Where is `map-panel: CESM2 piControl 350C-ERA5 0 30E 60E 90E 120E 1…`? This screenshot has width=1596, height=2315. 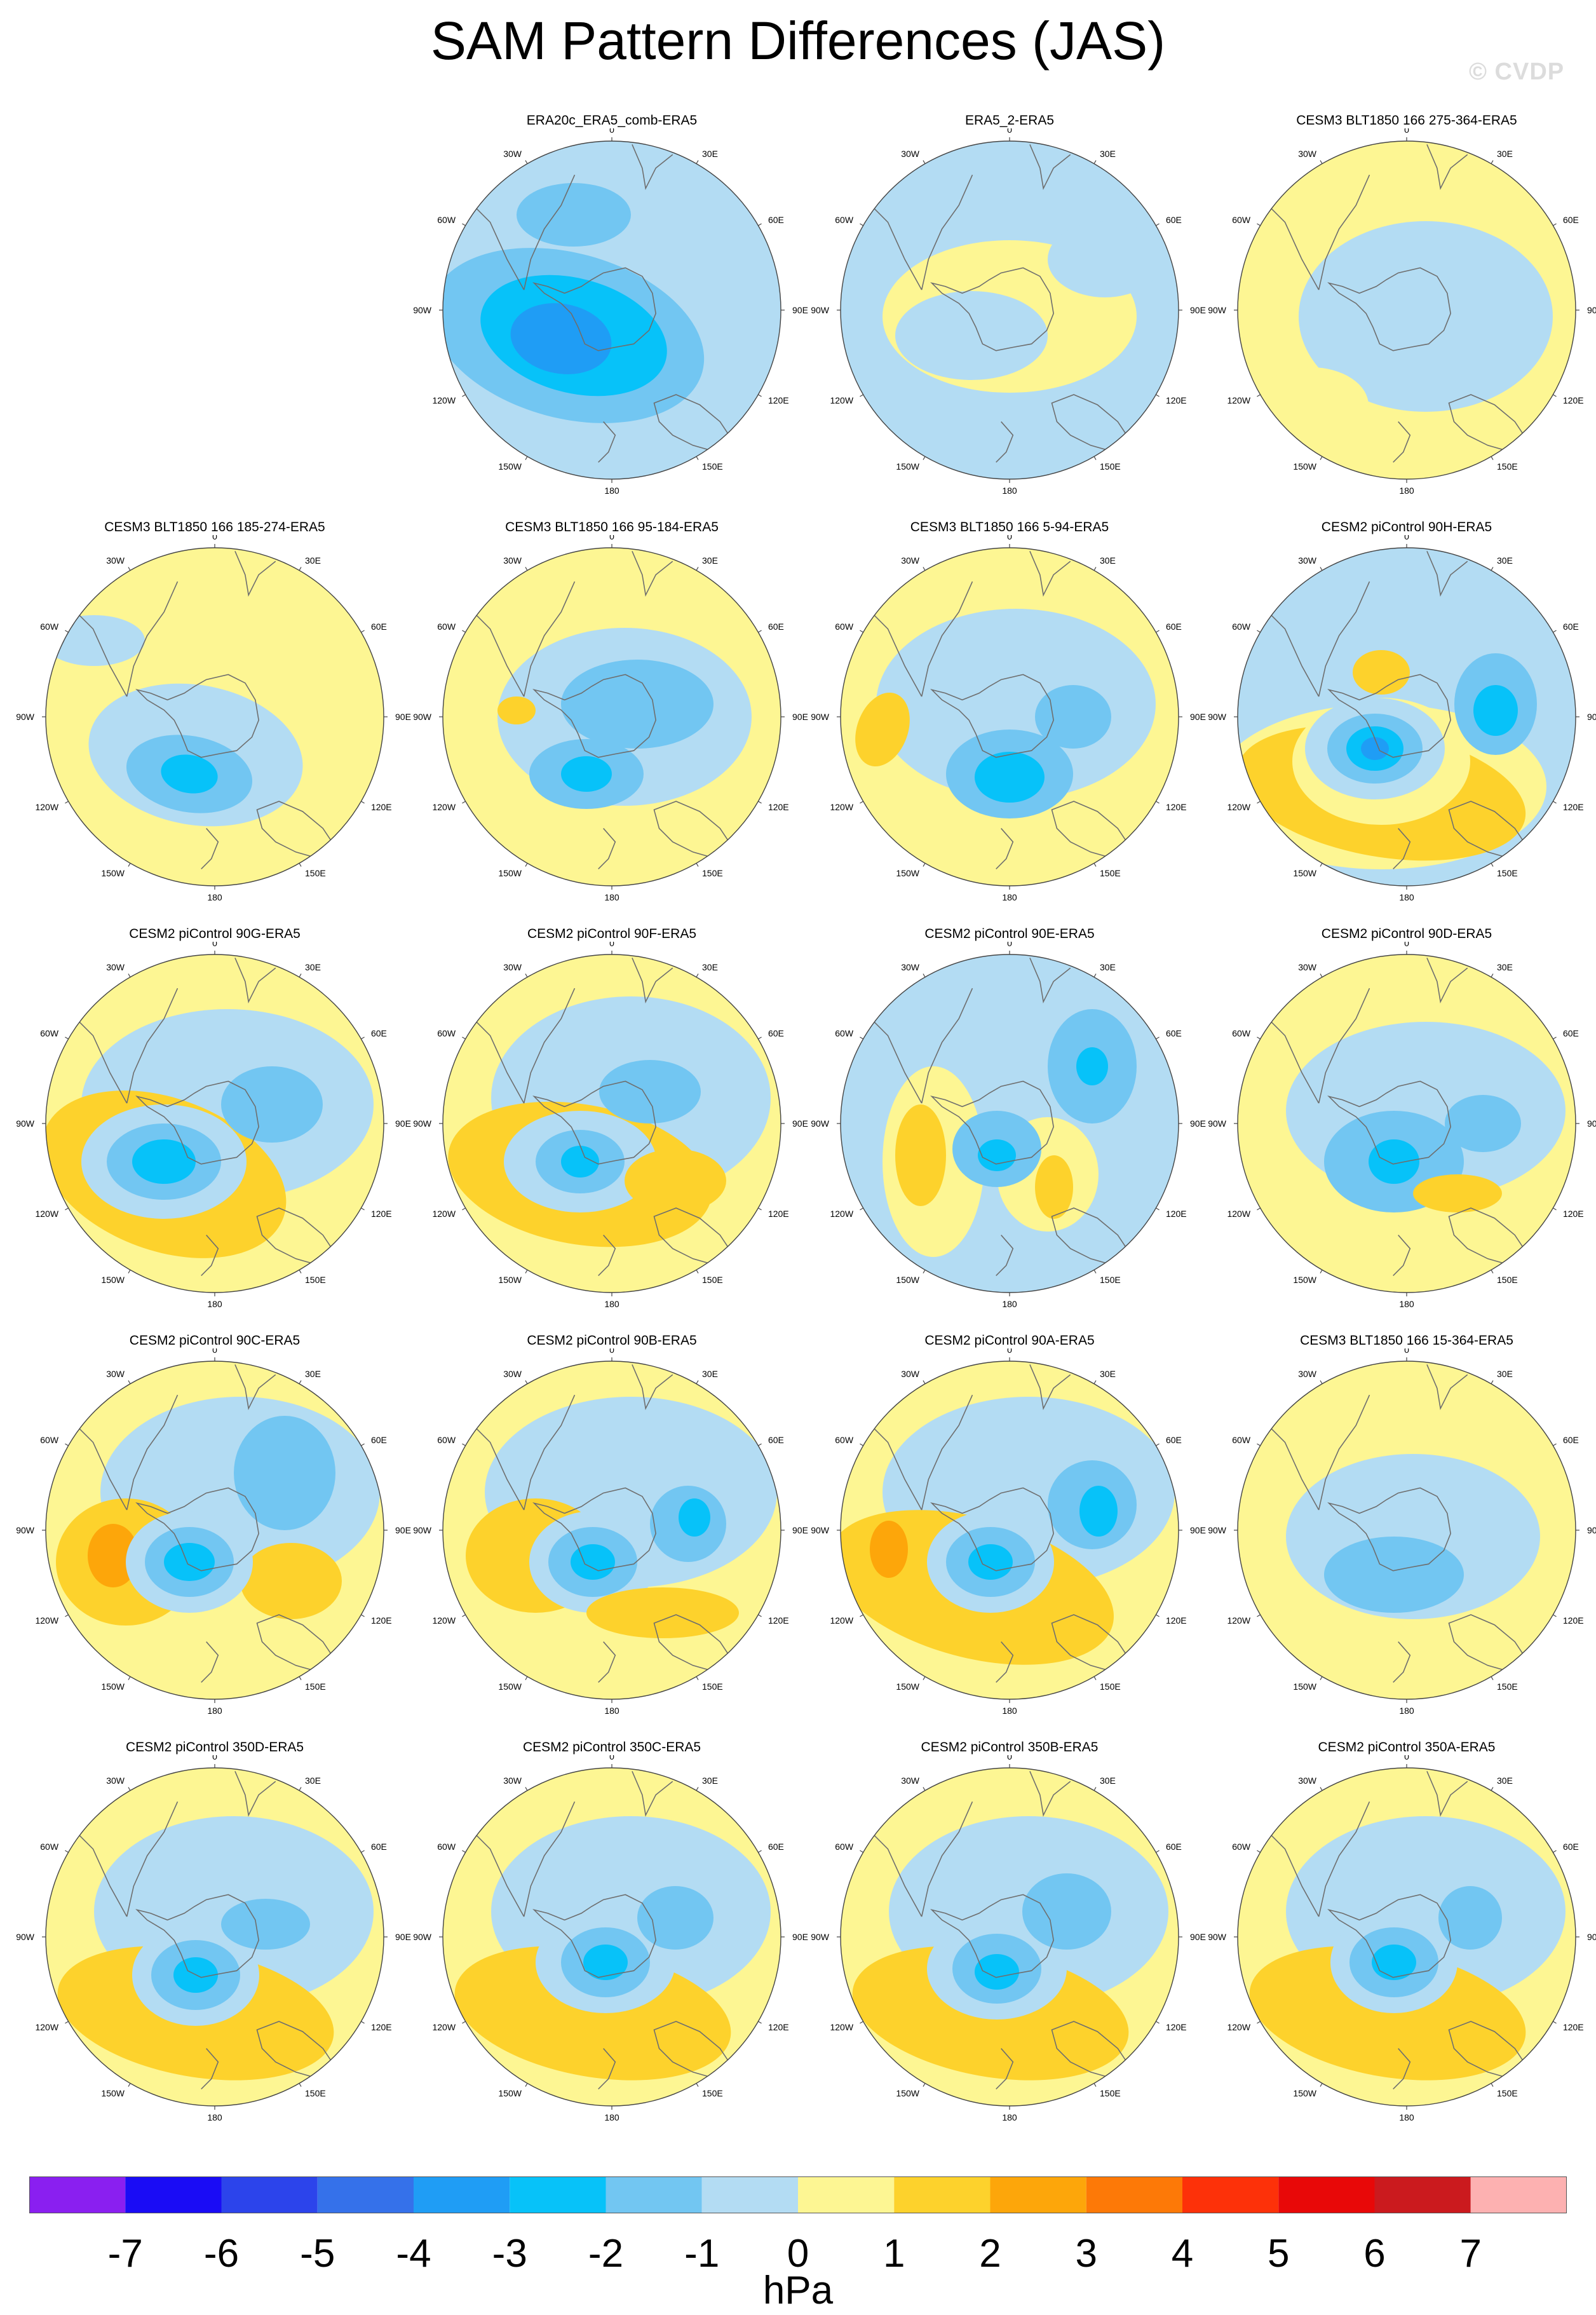
map-panel: CESM2 piControl 350C-ERA5 0 30E 60E 90E 120E 1… is located at coordinates (612, 1943).